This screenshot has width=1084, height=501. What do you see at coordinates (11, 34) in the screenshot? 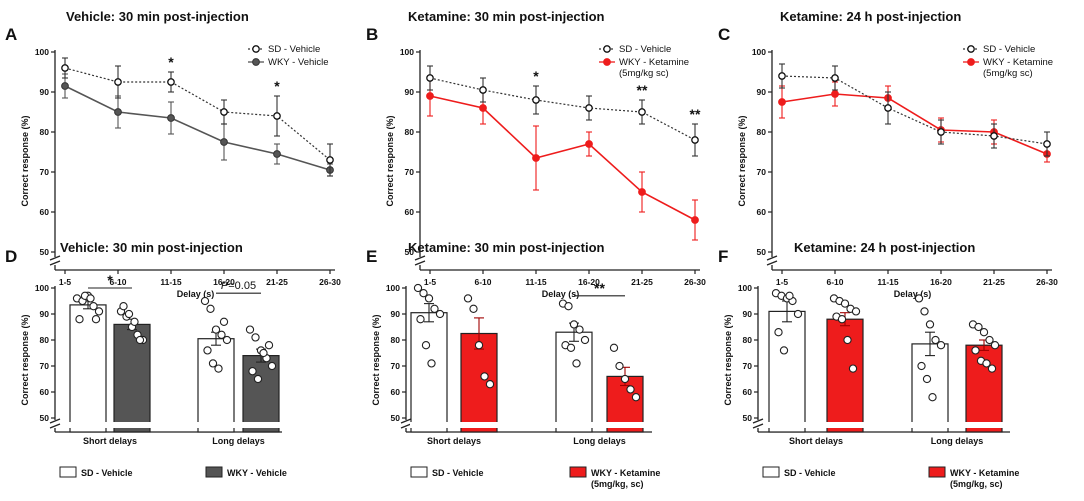
I see `panel-label: A` at bounding box center [11, 34].